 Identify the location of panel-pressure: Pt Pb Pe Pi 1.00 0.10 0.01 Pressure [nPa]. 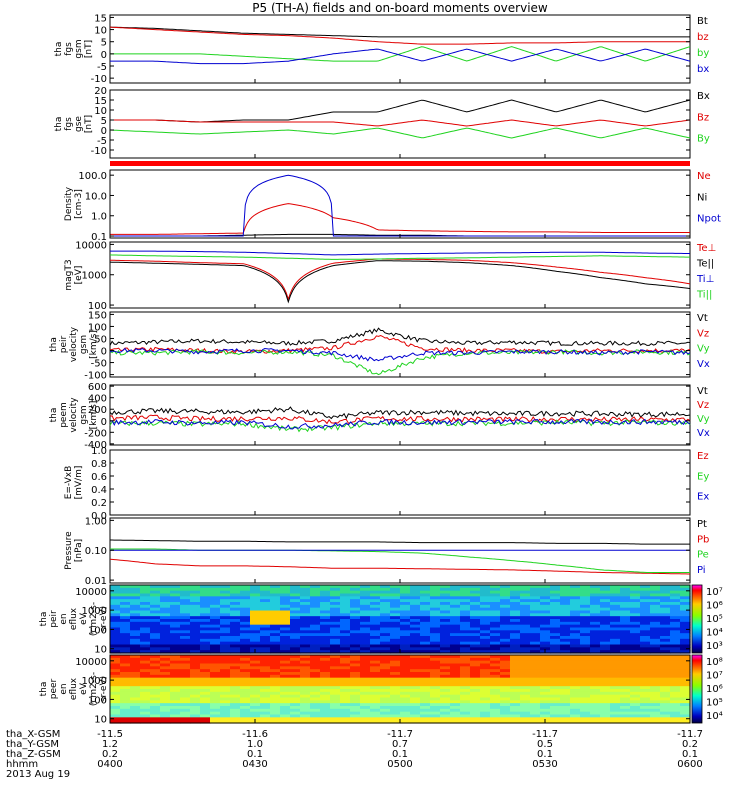
(386, 551).